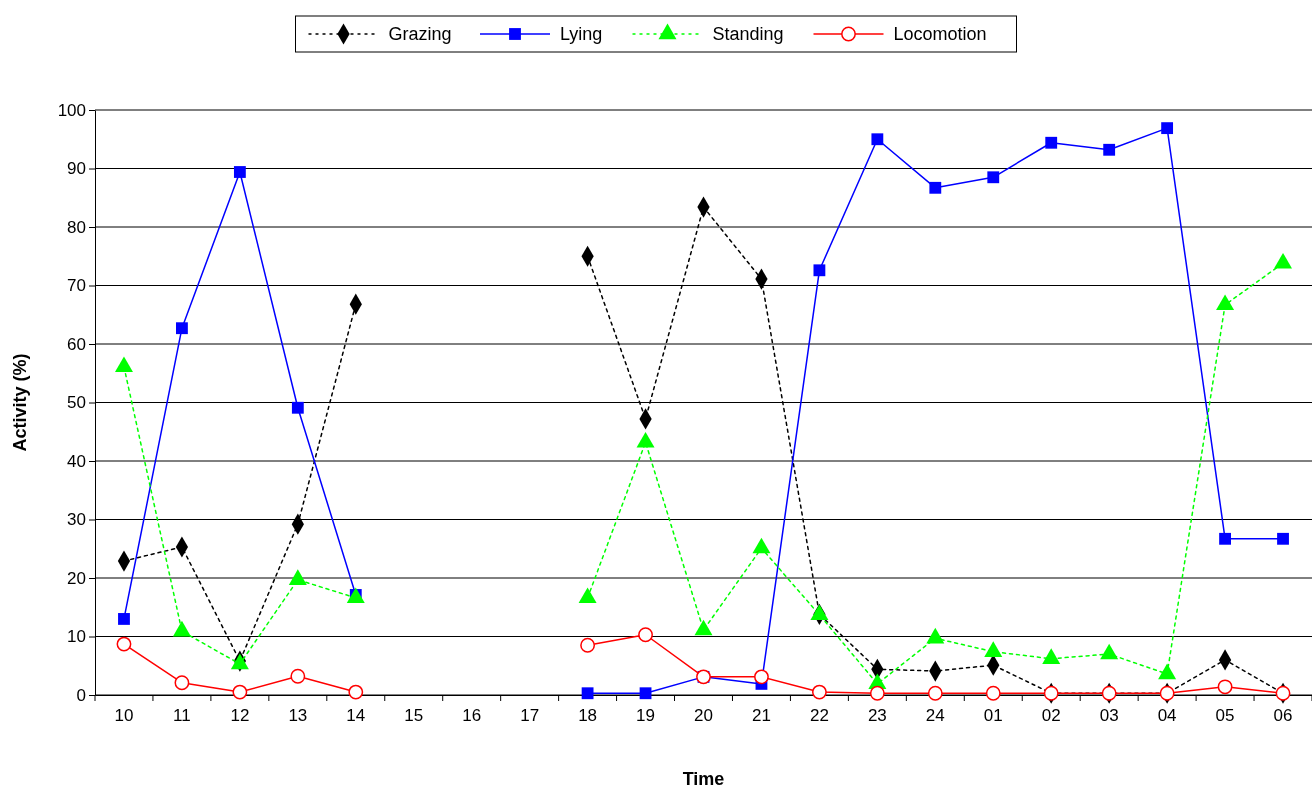 The image size is (1312, 791). Describe the element at coordinates (748, 34) in the screenshot. I see `legend-label: Standing` at that location.